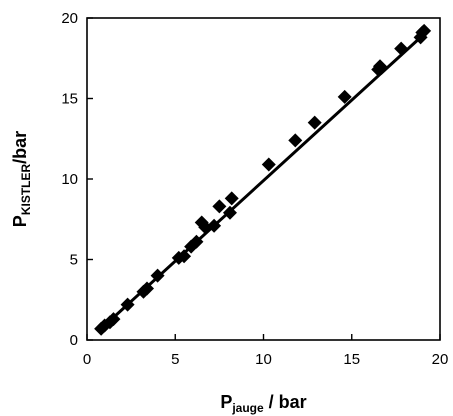  What do you see at coordinates (69, 179) in the screenshot?
I see `y-tick-label: 10` at bounding box center [69, 179].